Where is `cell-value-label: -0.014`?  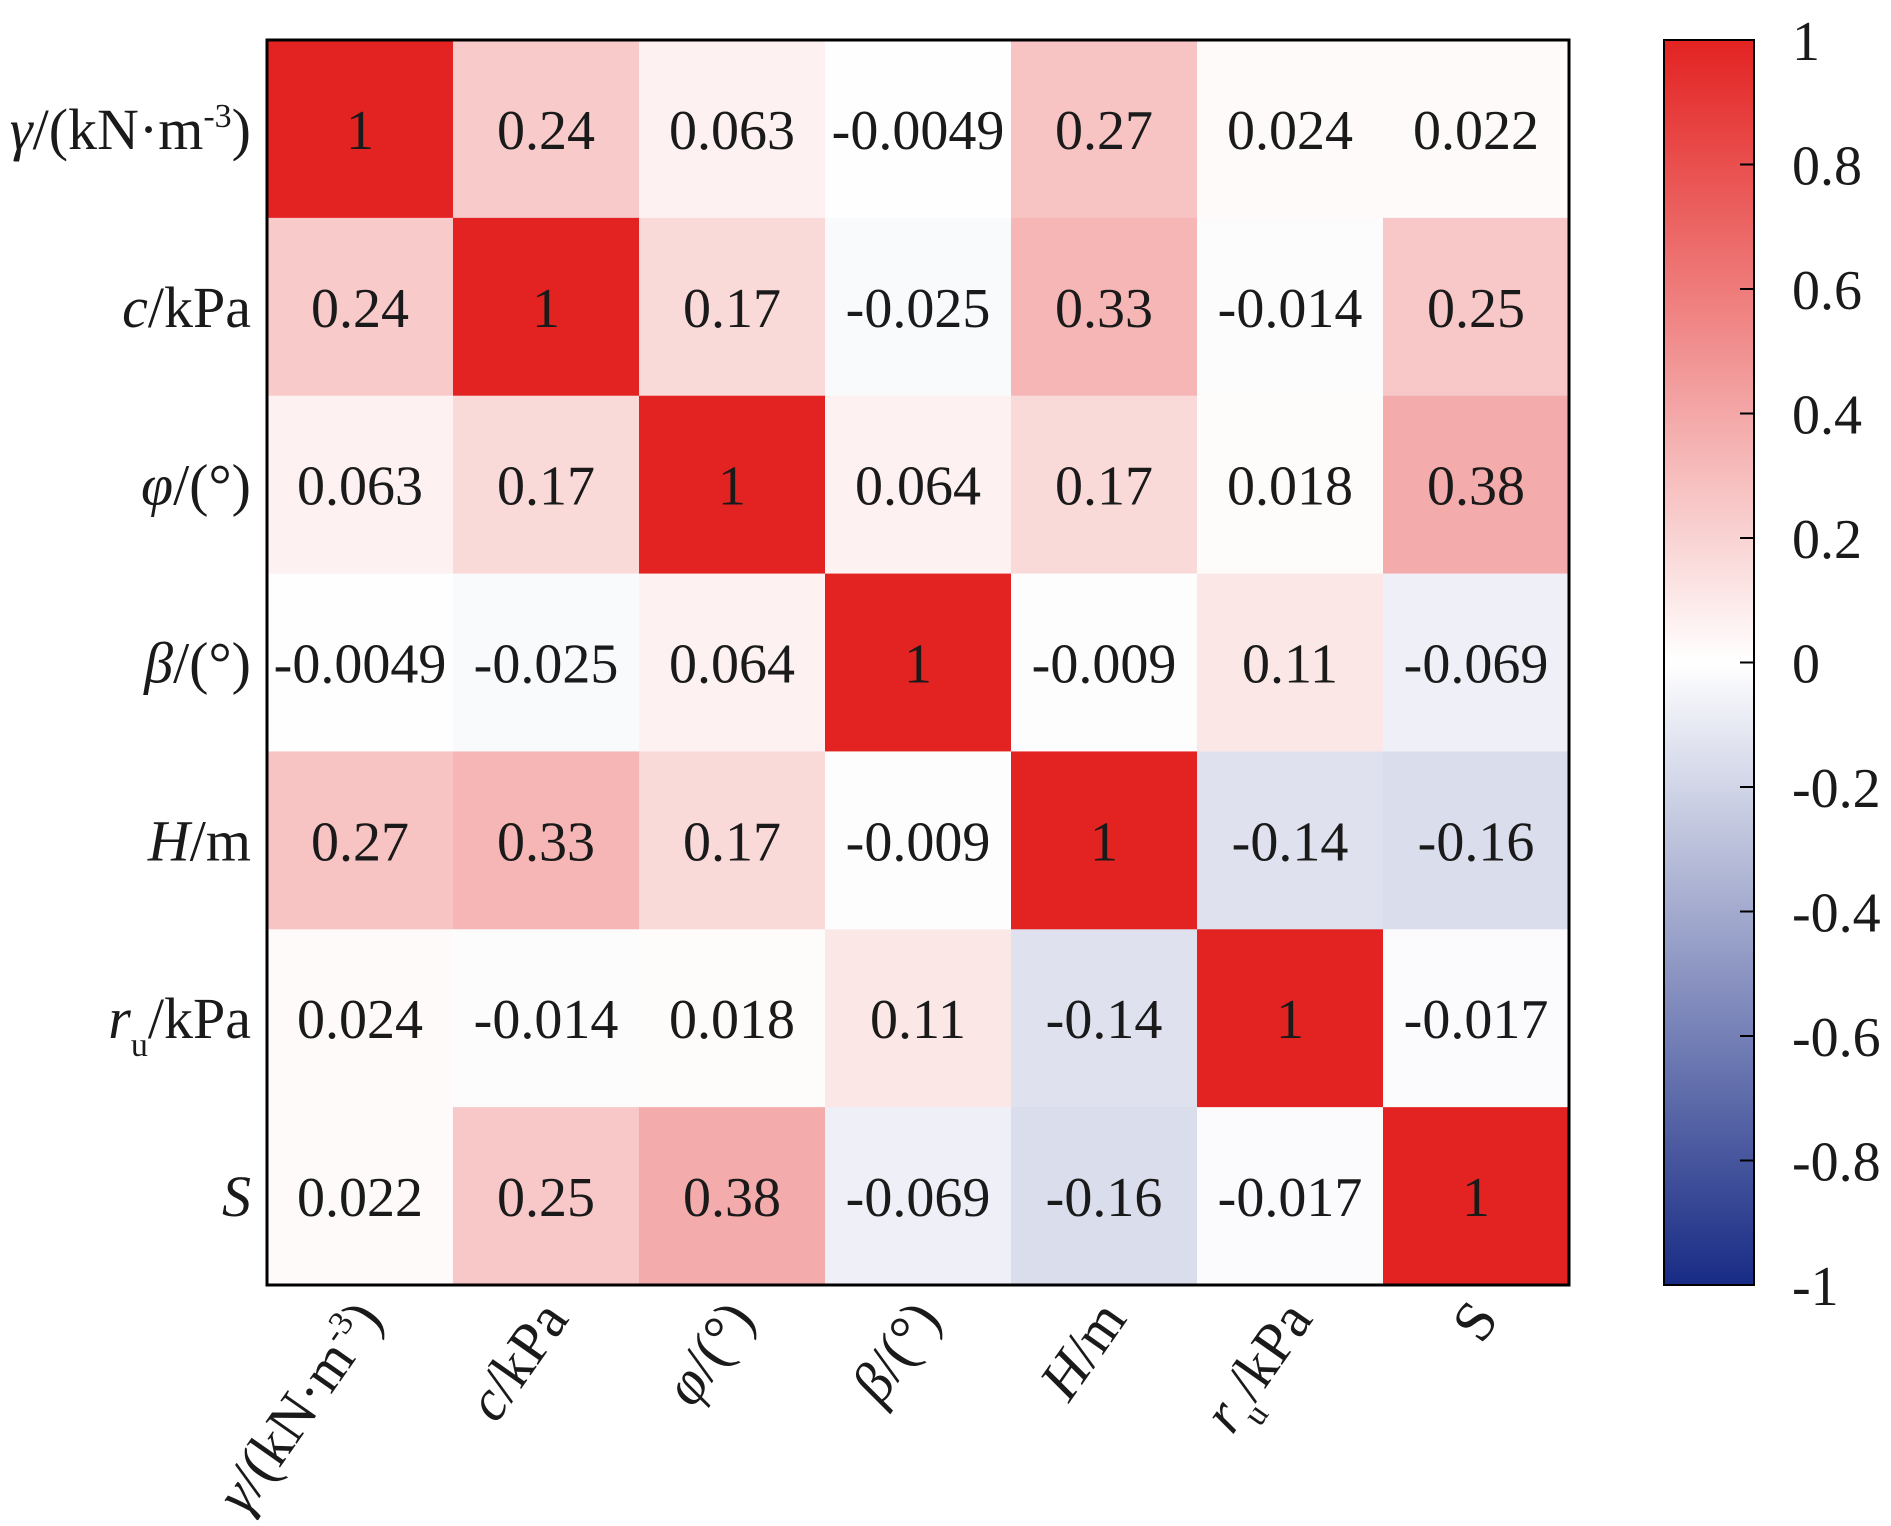
cell-value-label: -0.014 is located at coordinates (546, 1020).